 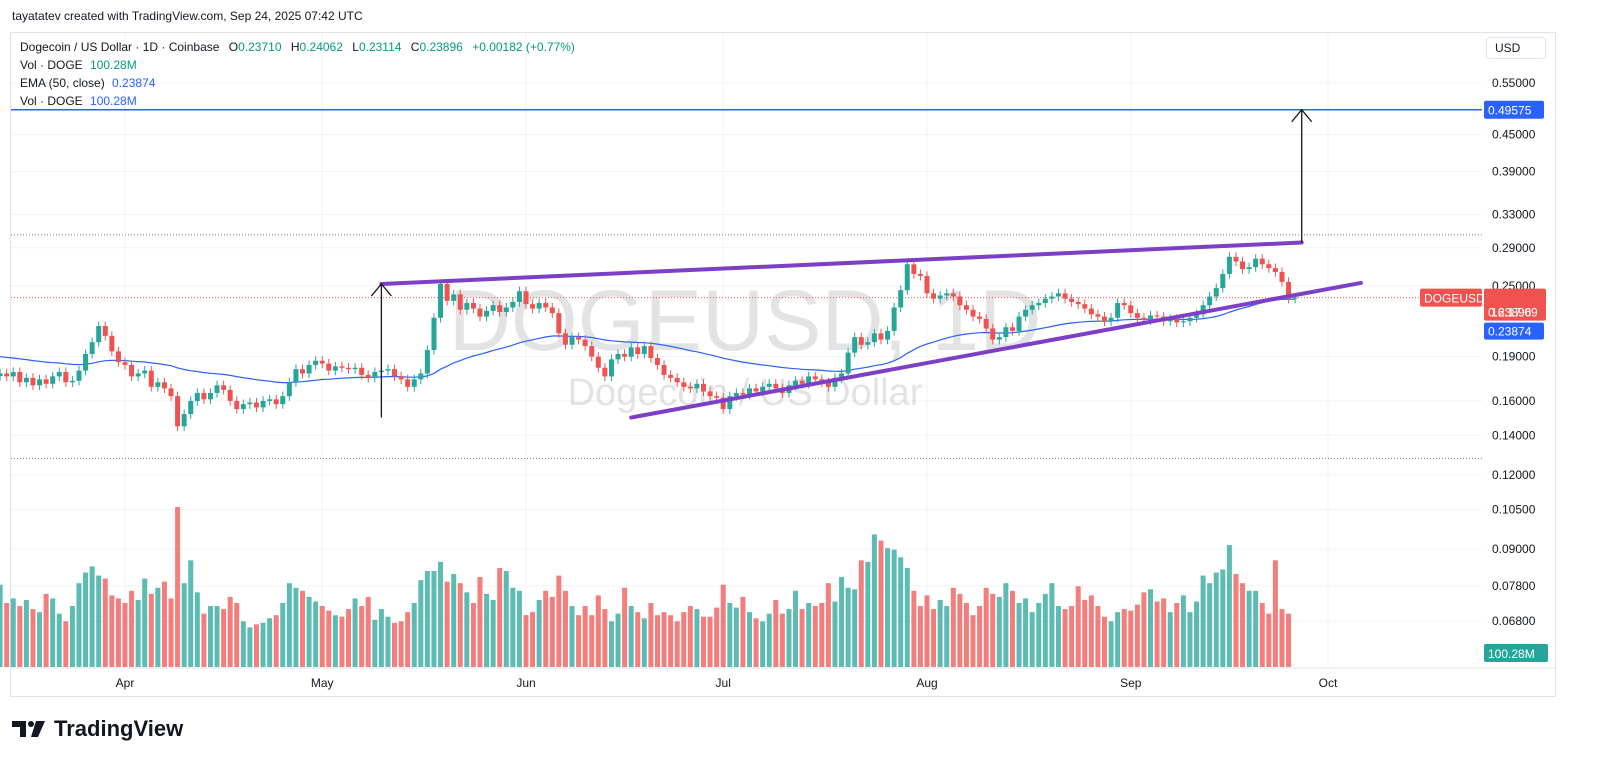 What do you see at coordinates (745, 321) in the screenshot?
I see `watermark-symbol: DOGEUSD, 1D` at bounding box center [745, 321].